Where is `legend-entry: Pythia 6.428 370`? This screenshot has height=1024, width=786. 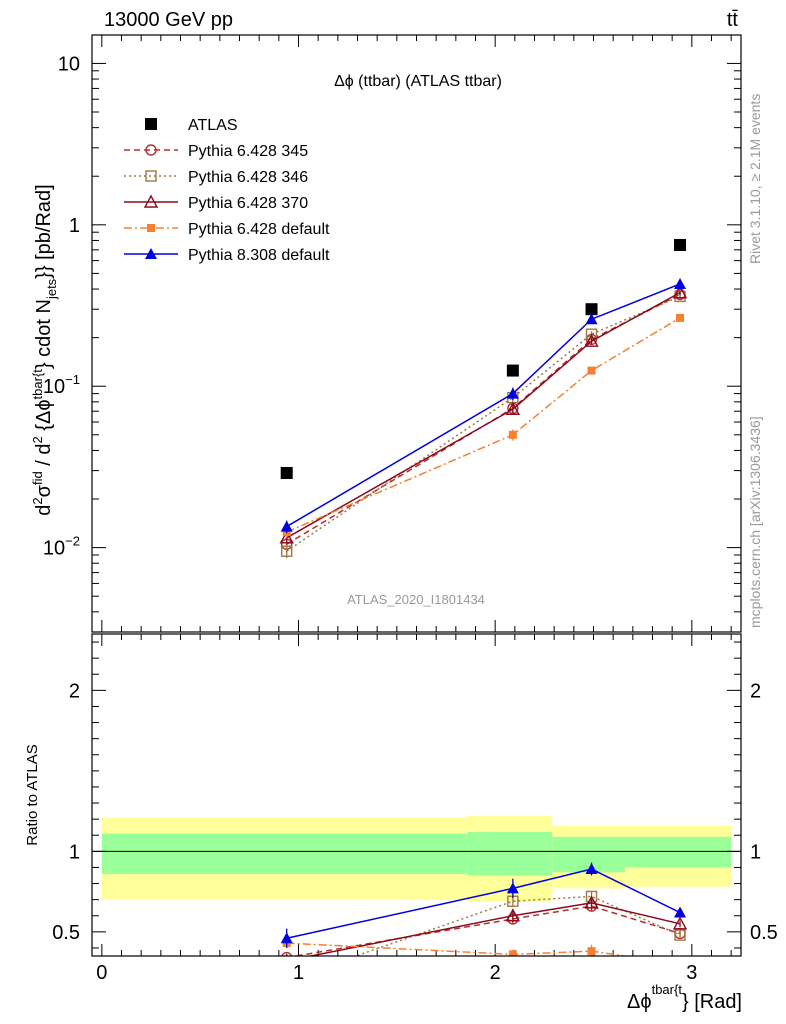
legend-entry: Pythia 6.428 370 is located at coordinates (216, 203).